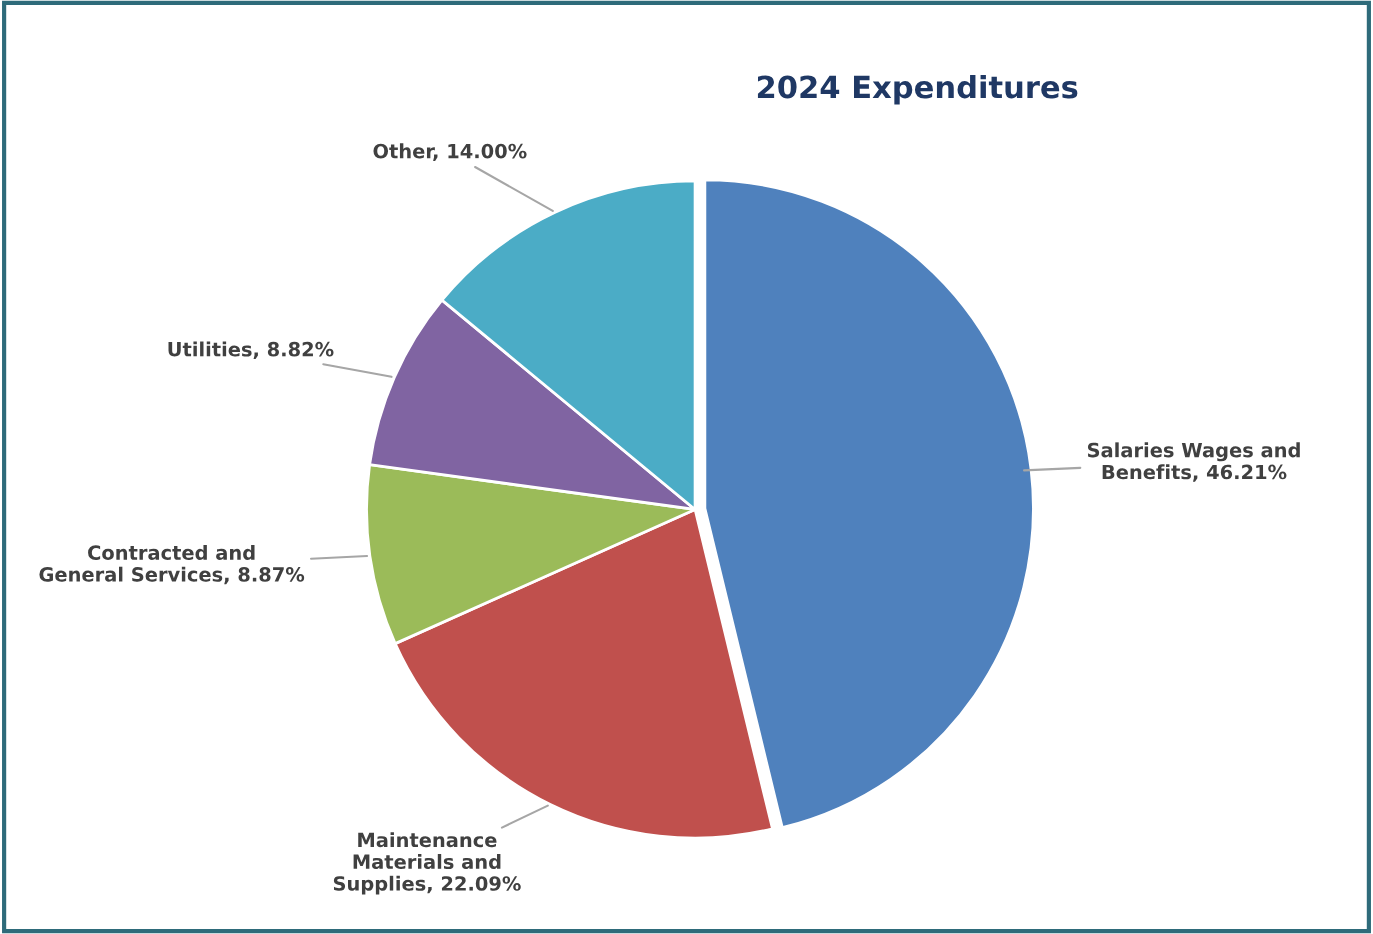 This screenshot has height=934, width=1373. I want to click on slice-label: Contracted and General Services, 8.87%, so click(172, 564).